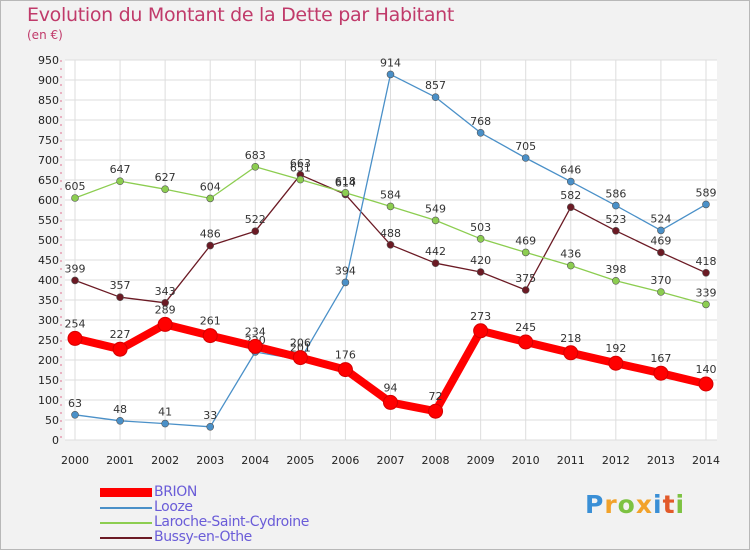 The width and height of the screenshot is (750, 550). What do you see at coordinates (75, 268) in the screenshot?
I see `data-label: 399` at bounding box center [75, 268].